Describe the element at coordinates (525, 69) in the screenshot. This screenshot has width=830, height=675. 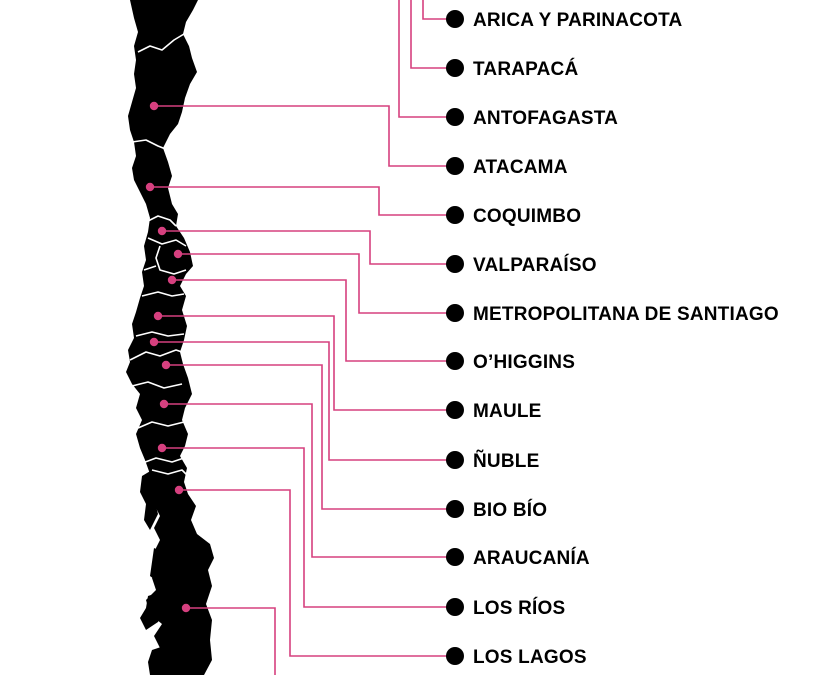
I see `label-tarapaca: TARAPACÁ` at that location.